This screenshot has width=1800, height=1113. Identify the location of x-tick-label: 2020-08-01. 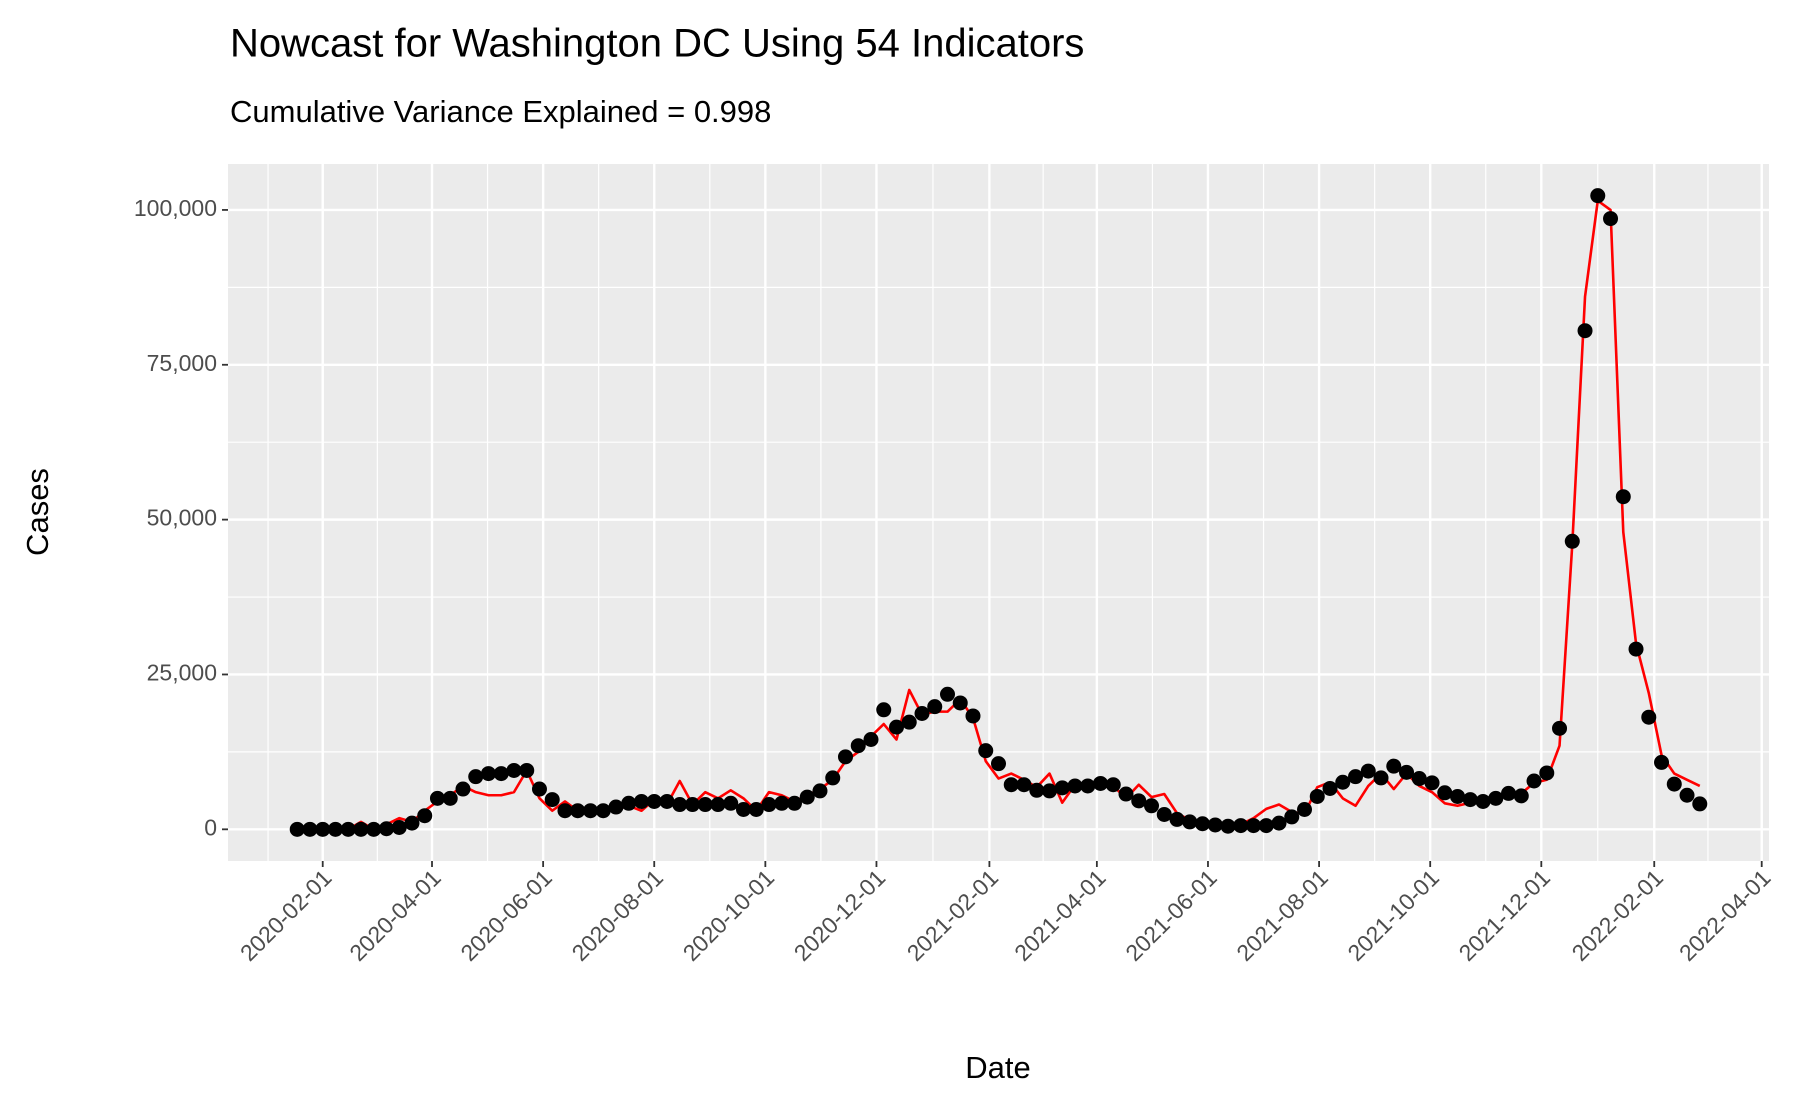
(617, 915).